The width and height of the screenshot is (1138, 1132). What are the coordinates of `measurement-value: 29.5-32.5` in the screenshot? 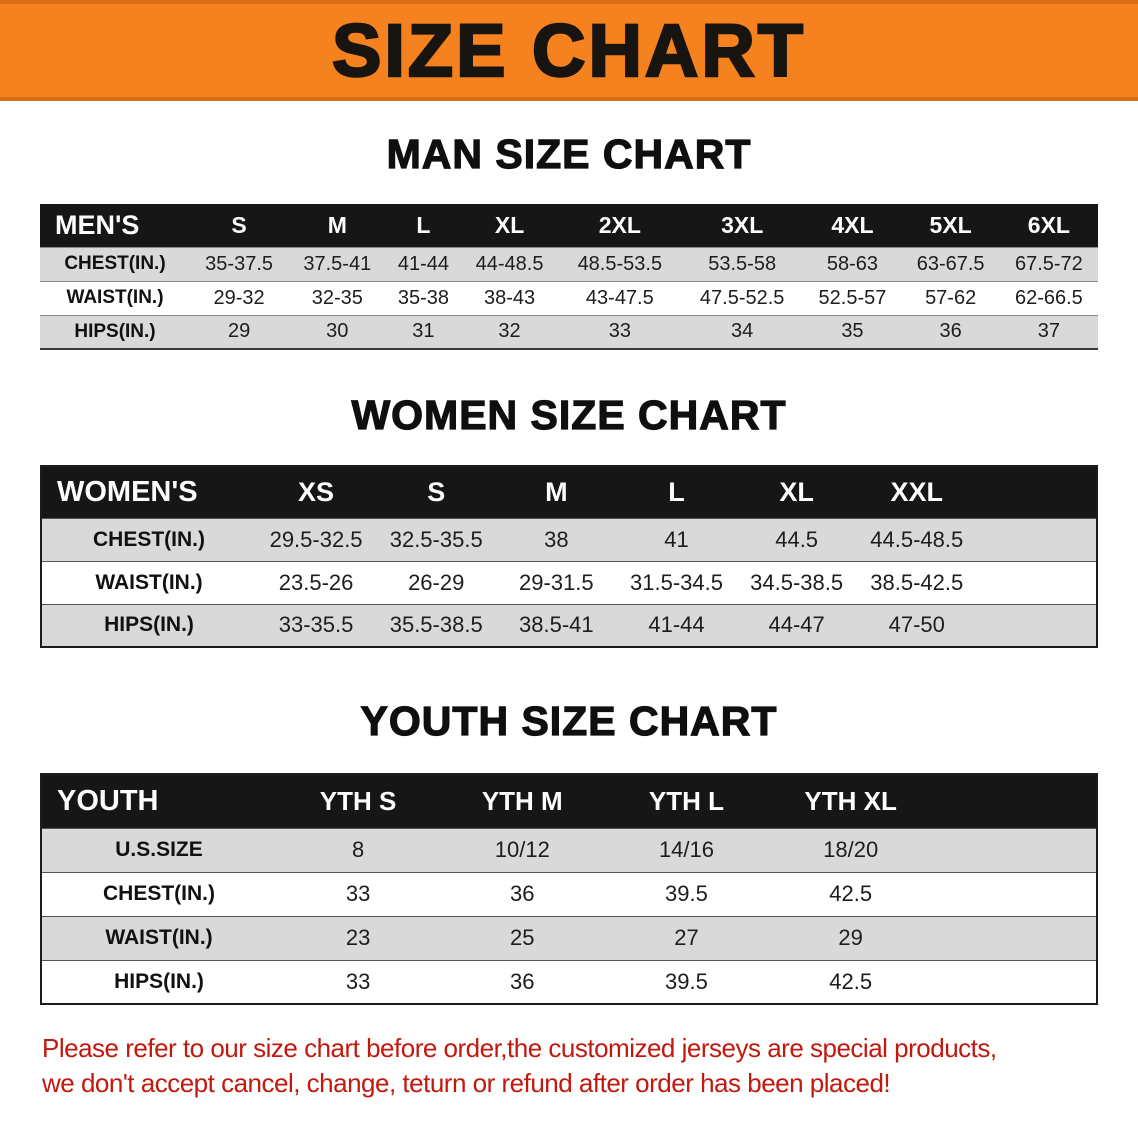 It's located at (316, 539).